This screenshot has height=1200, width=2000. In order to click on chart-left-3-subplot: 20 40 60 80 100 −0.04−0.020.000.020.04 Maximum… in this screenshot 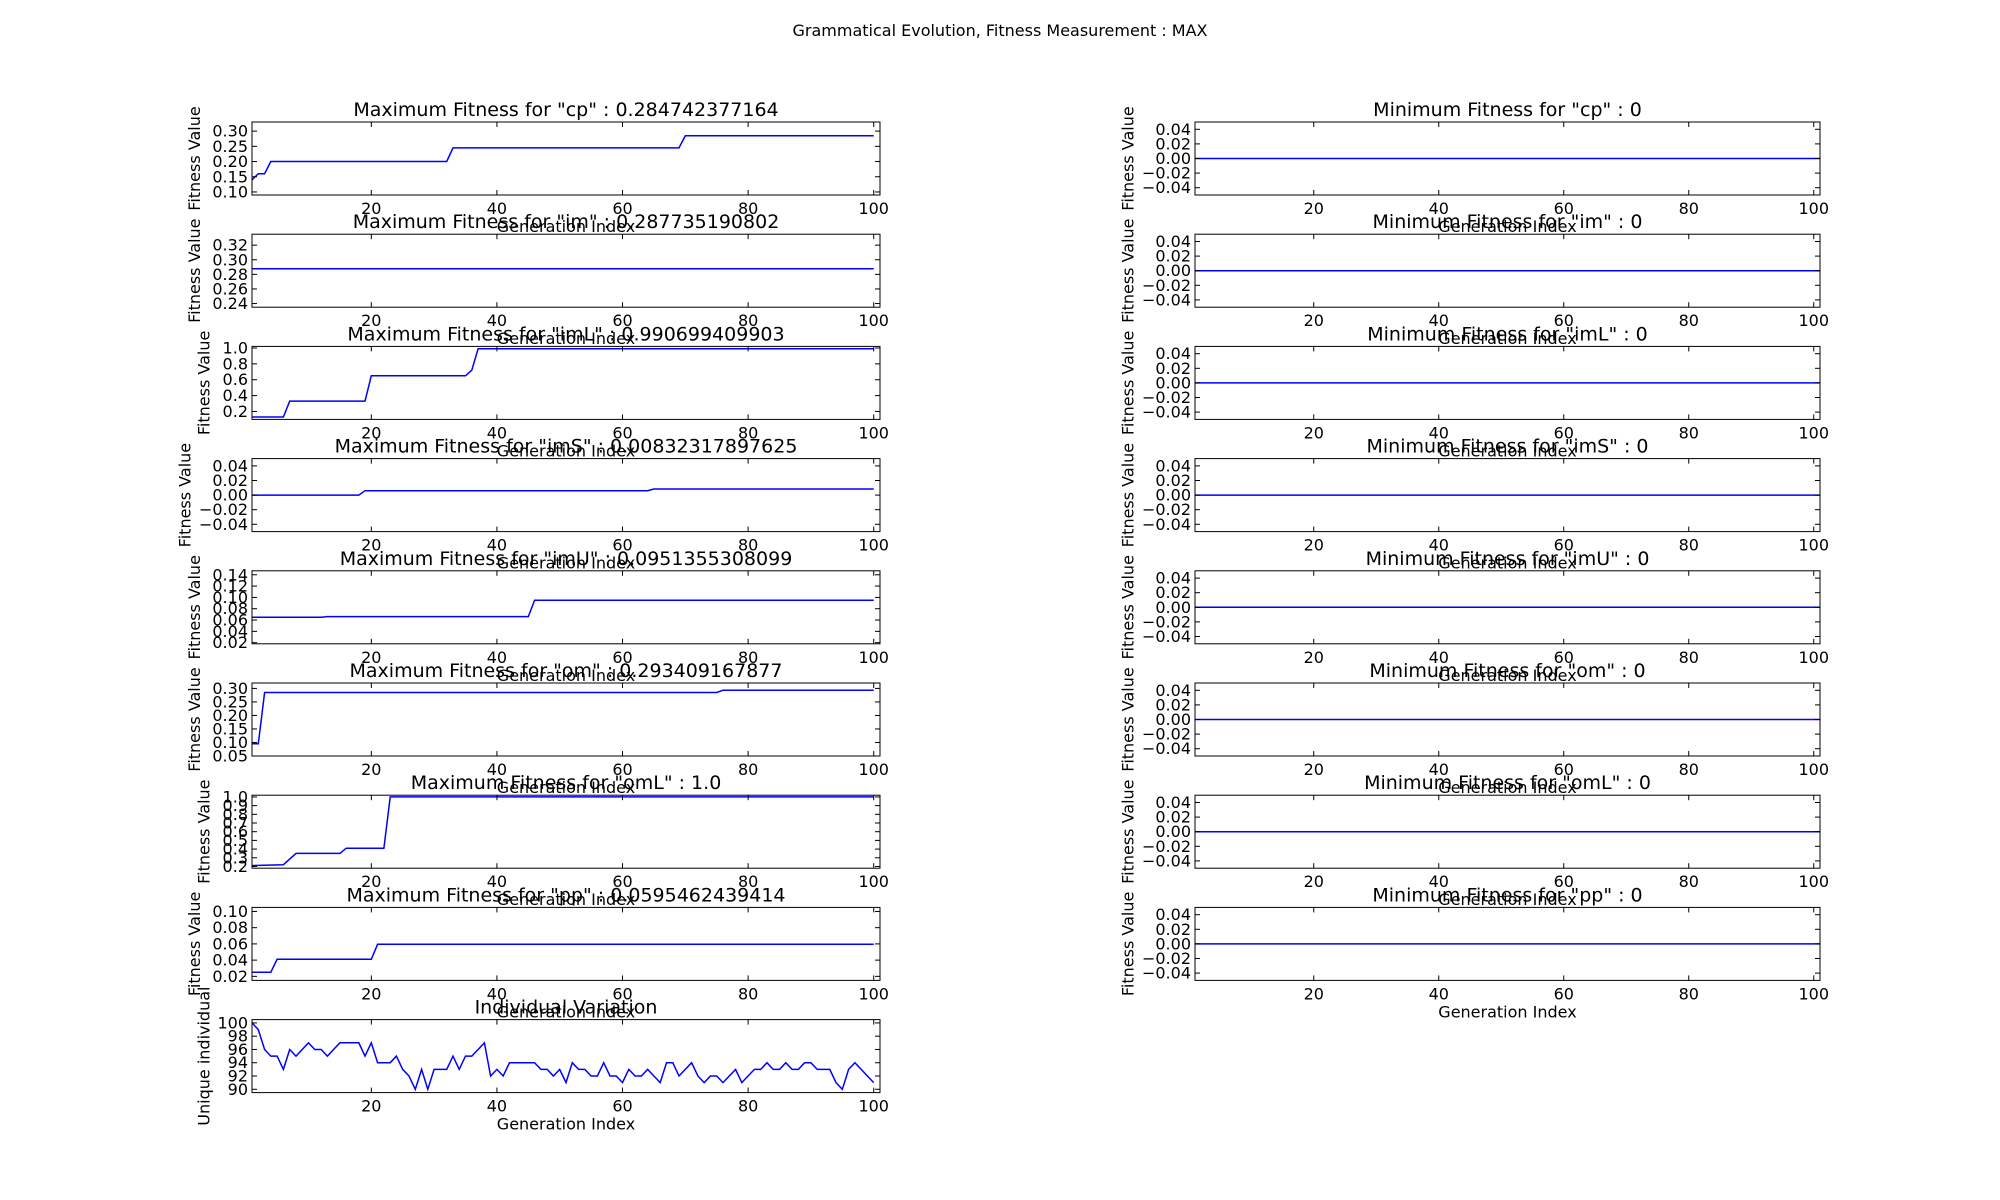, I will do `click(532, 504)`.